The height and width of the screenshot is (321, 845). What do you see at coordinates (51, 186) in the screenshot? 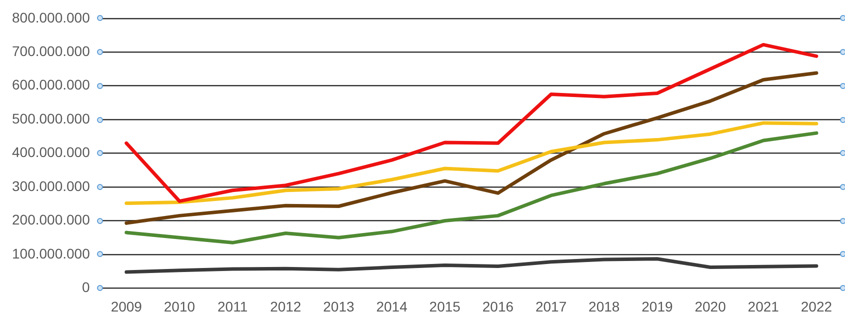
I see `y-tick-label: 300.000.000` at bounding box center [51, 186].